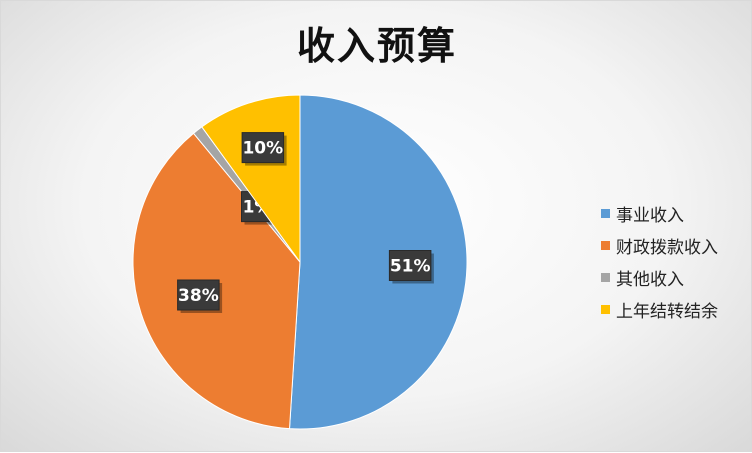  I want to click on legend-label: 事业收入, so click(650, 215).